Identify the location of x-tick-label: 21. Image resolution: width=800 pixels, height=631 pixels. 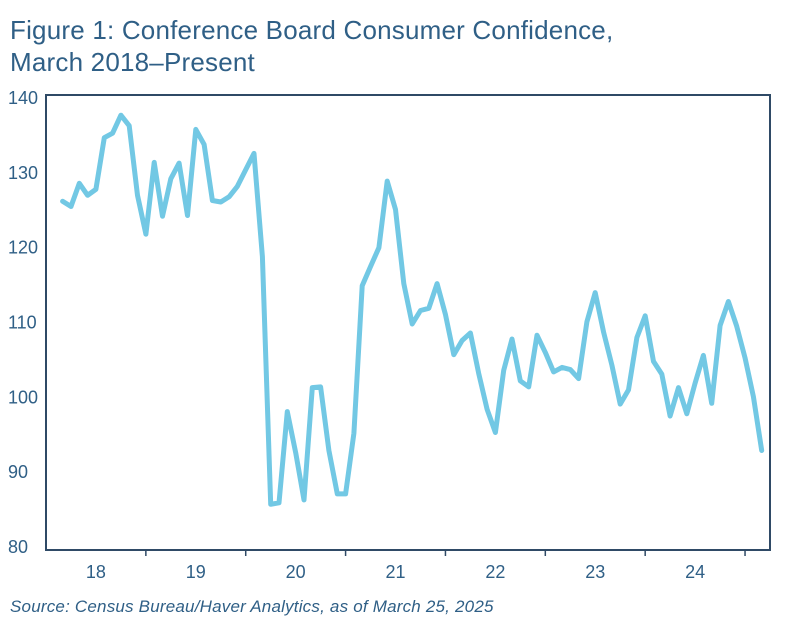
(396, 572).